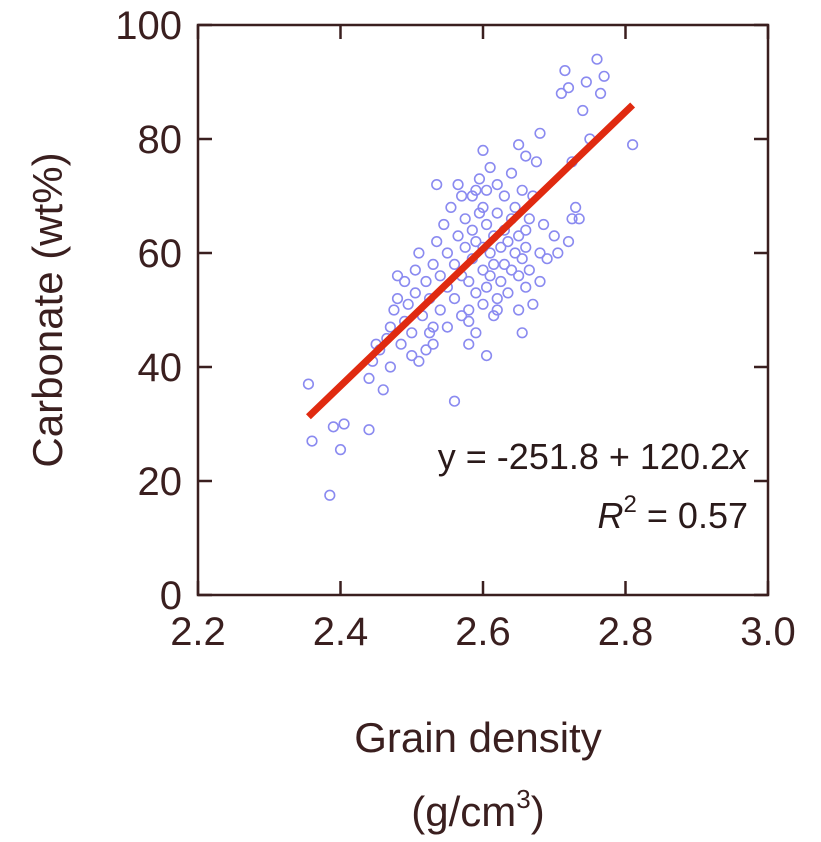 This screenshot has width=821, height=842. I want to click on y-tick-label: 100, so click(148, 26).